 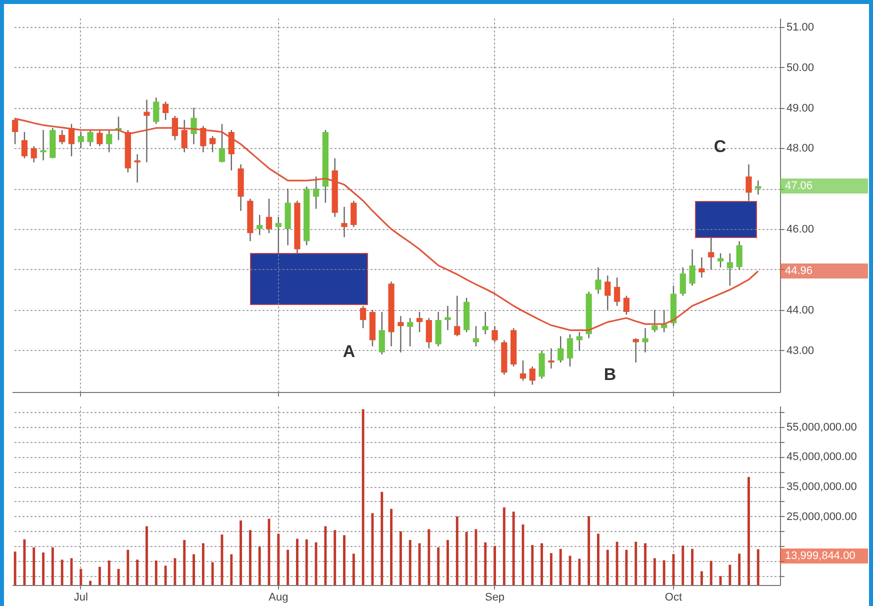 What do you see at coordinates (821, 487) in the screenshot?
I see `y-tick-label: 35,000,000.00` at bounding box center [821, 487].